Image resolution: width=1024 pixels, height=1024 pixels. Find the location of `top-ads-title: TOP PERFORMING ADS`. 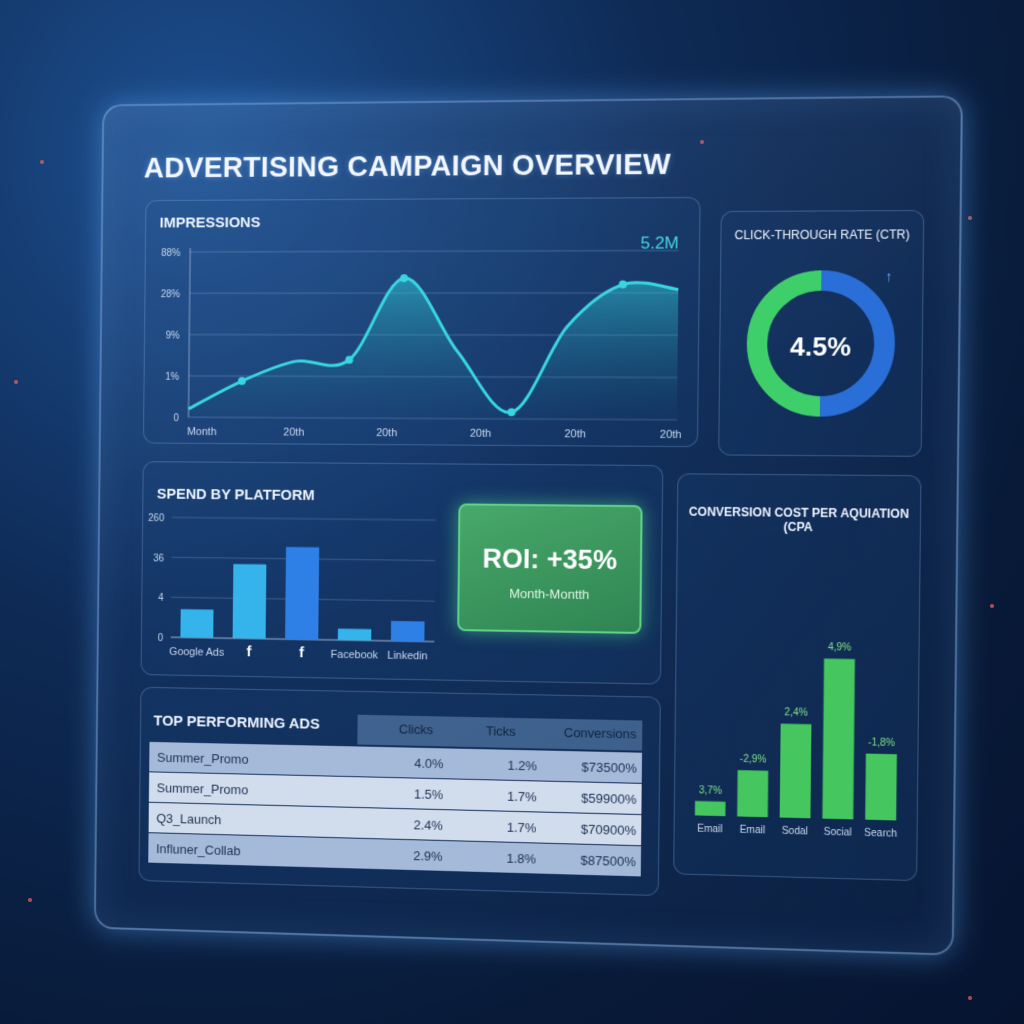

top-ads-title: TOP PERFORMING ADS is located at coordinates (236, 723).